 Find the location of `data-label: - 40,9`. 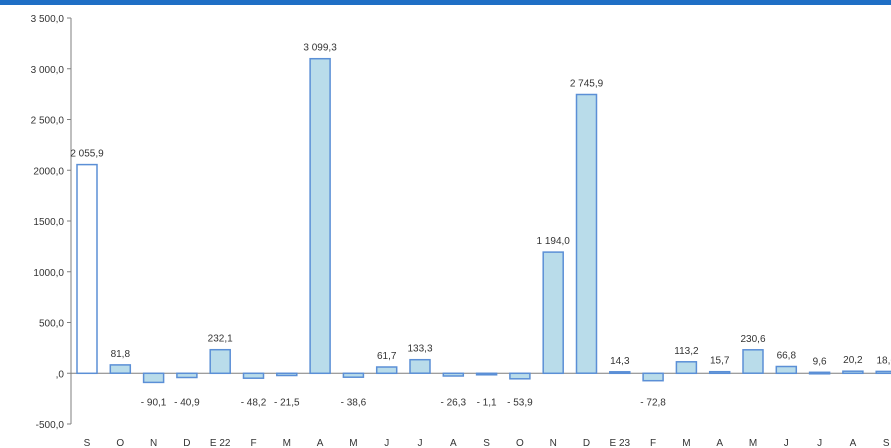

data-label: - 40,9 is located at coordinates (187, 402).